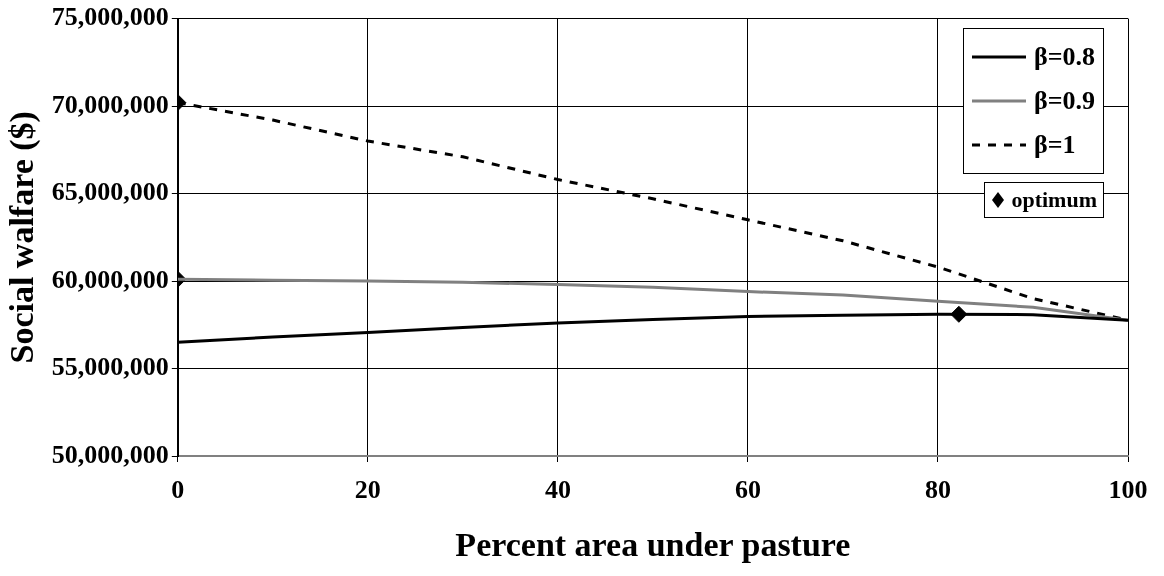  I want to click on y-tick-label: 55,000,000, so click(110, 367).